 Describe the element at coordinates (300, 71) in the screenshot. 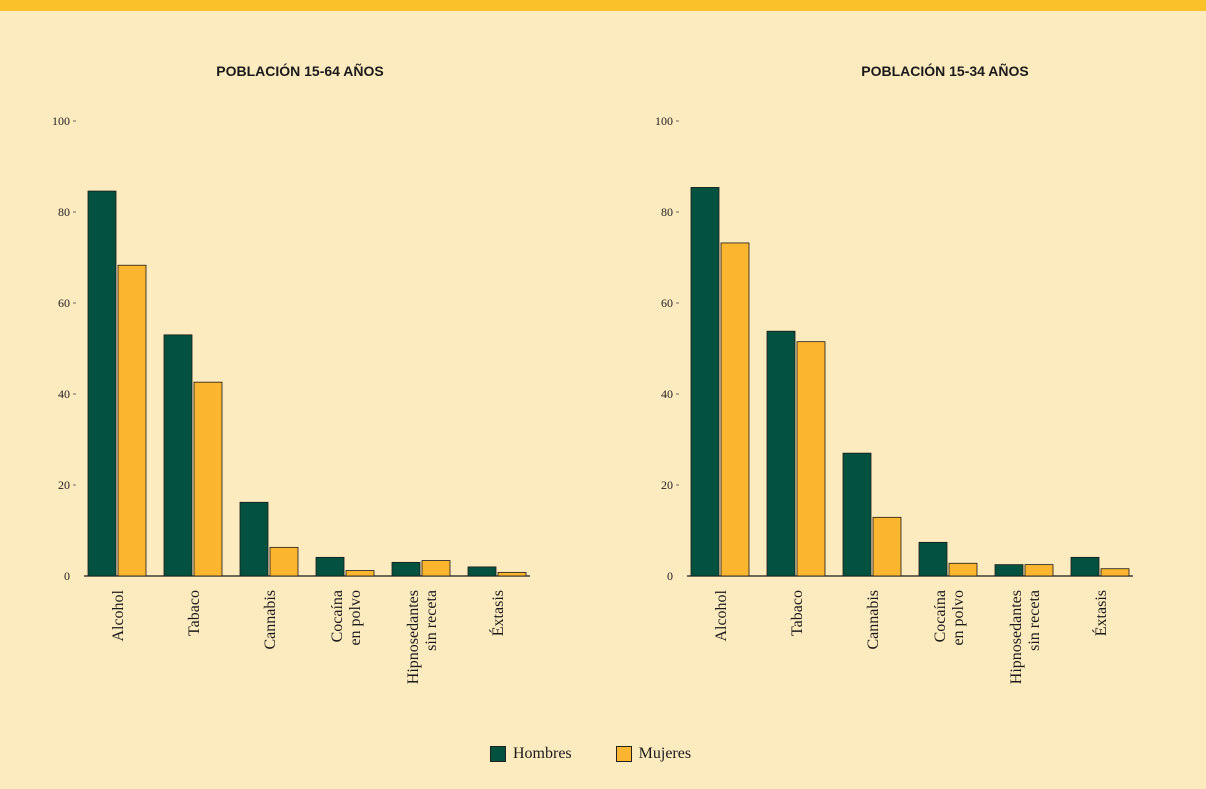

I see `chart-title-left: POBLACIÓN 15-64 AÑOS` at that location.